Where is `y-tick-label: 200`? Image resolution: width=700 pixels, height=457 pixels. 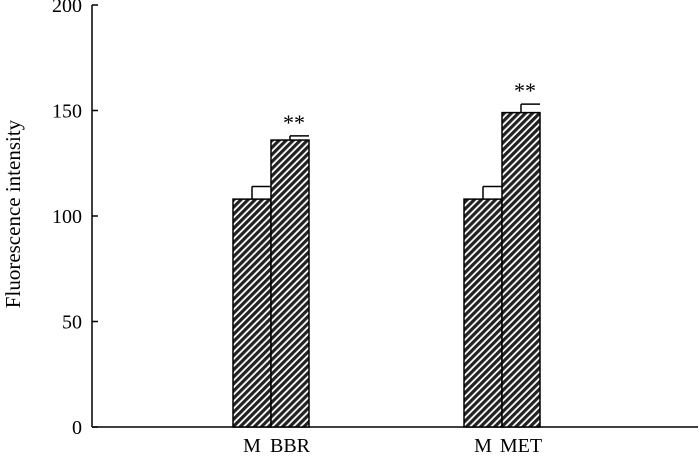
y-tick-label: 200 is located at coordinates (67, 8).